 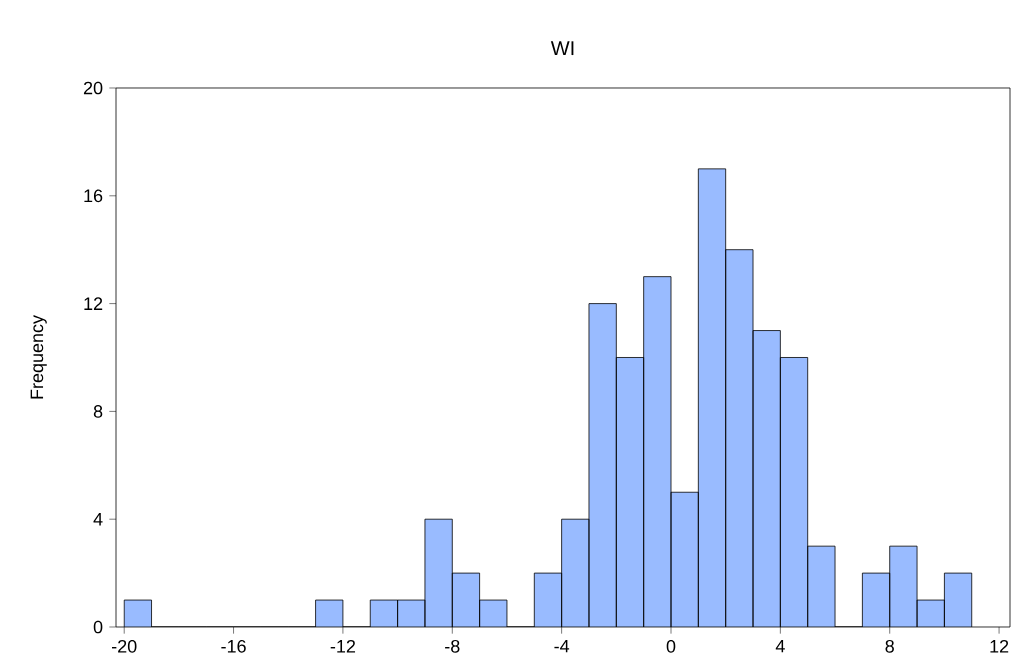 I want to click on x-tick-label: -4, so click(x=562, y=646).